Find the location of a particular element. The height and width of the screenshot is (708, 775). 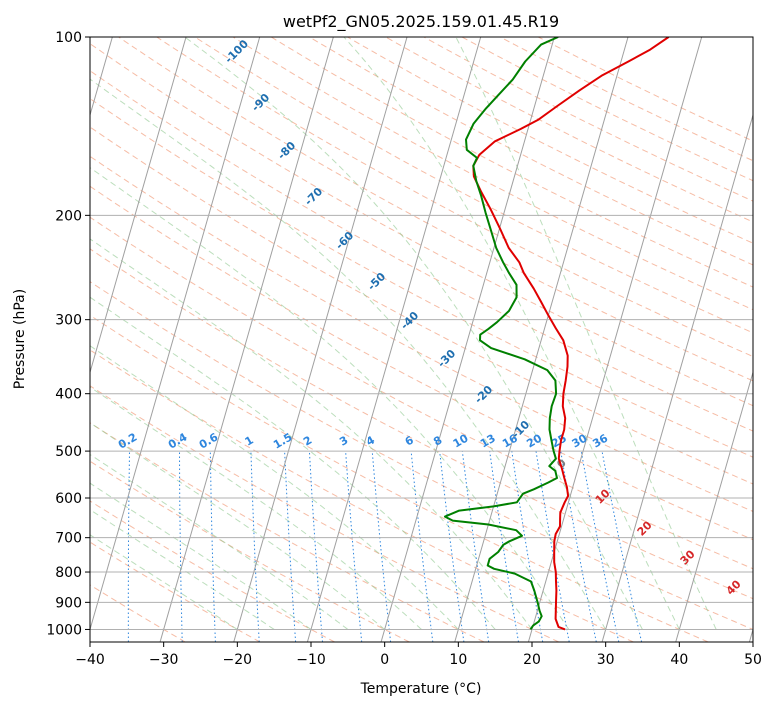

y-tick-label: 400 is located at coordinates (68, 395).